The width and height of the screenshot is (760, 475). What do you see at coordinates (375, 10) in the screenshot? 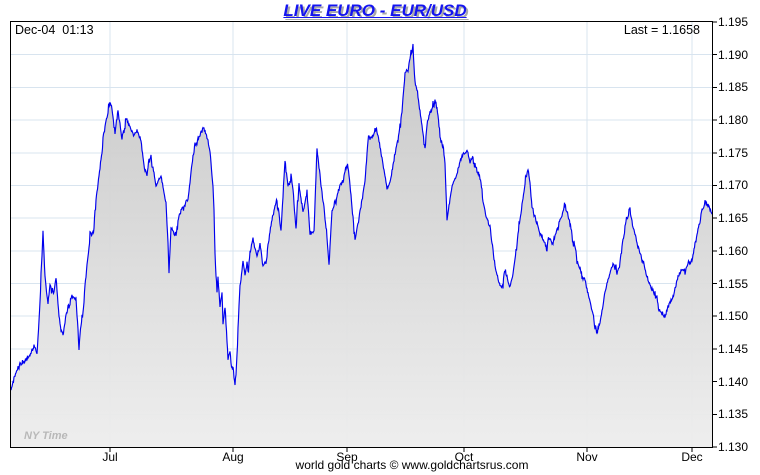
I see `chart-title: LIVE EURO - EUR/USD` at bounding box center [375, 10].